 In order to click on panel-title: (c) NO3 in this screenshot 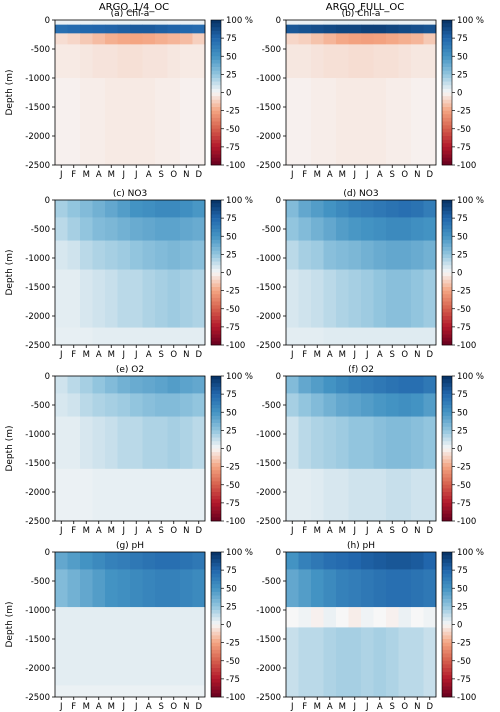, I will do `click(130, 194)`.